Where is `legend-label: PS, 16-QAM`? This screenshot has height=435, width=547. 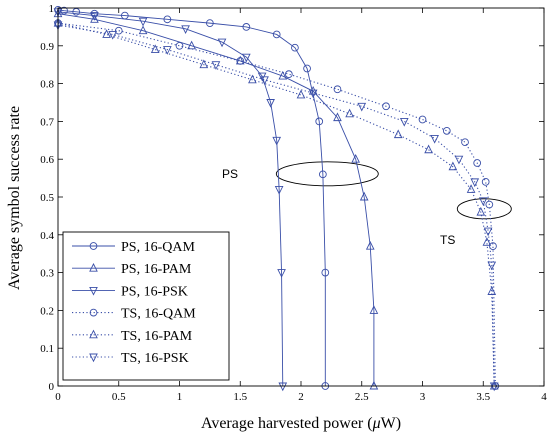 legend-label: PS, 16-QAM is located at coordinates (158, 247).